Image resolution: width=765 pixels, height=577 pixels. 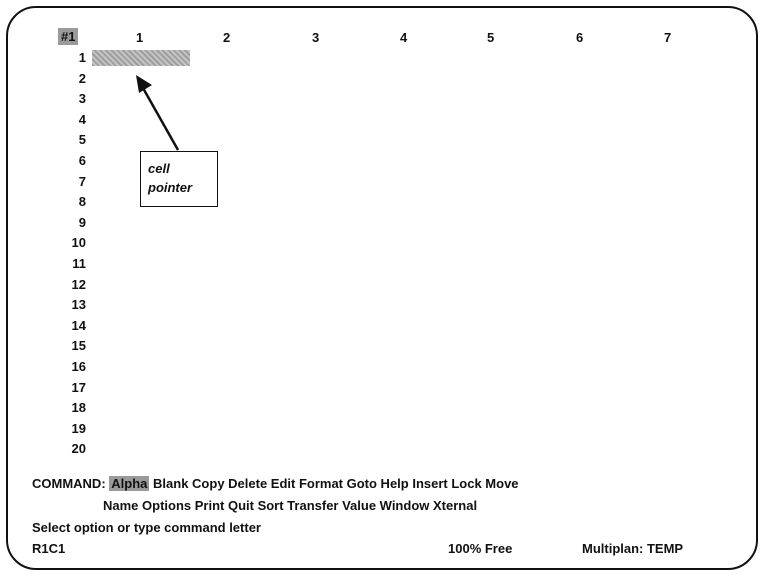 I want to click on row-label-6: 6, so click(x=82, y=160).